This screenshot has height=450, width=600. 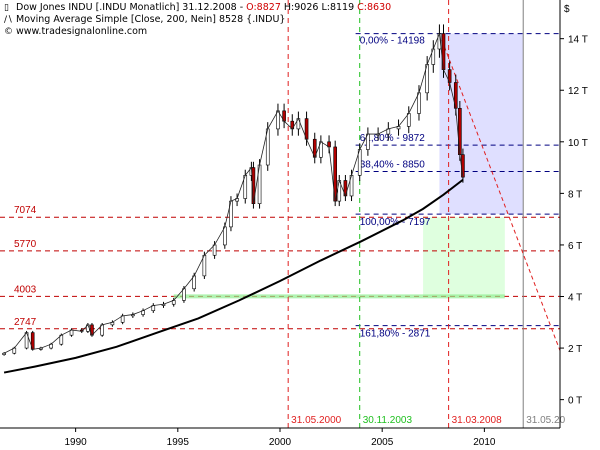 What do you see at coordinates (575, 246) in the screenshot?
I see `y-tick-label-3: 6 T` at bounding box center [575, 246].